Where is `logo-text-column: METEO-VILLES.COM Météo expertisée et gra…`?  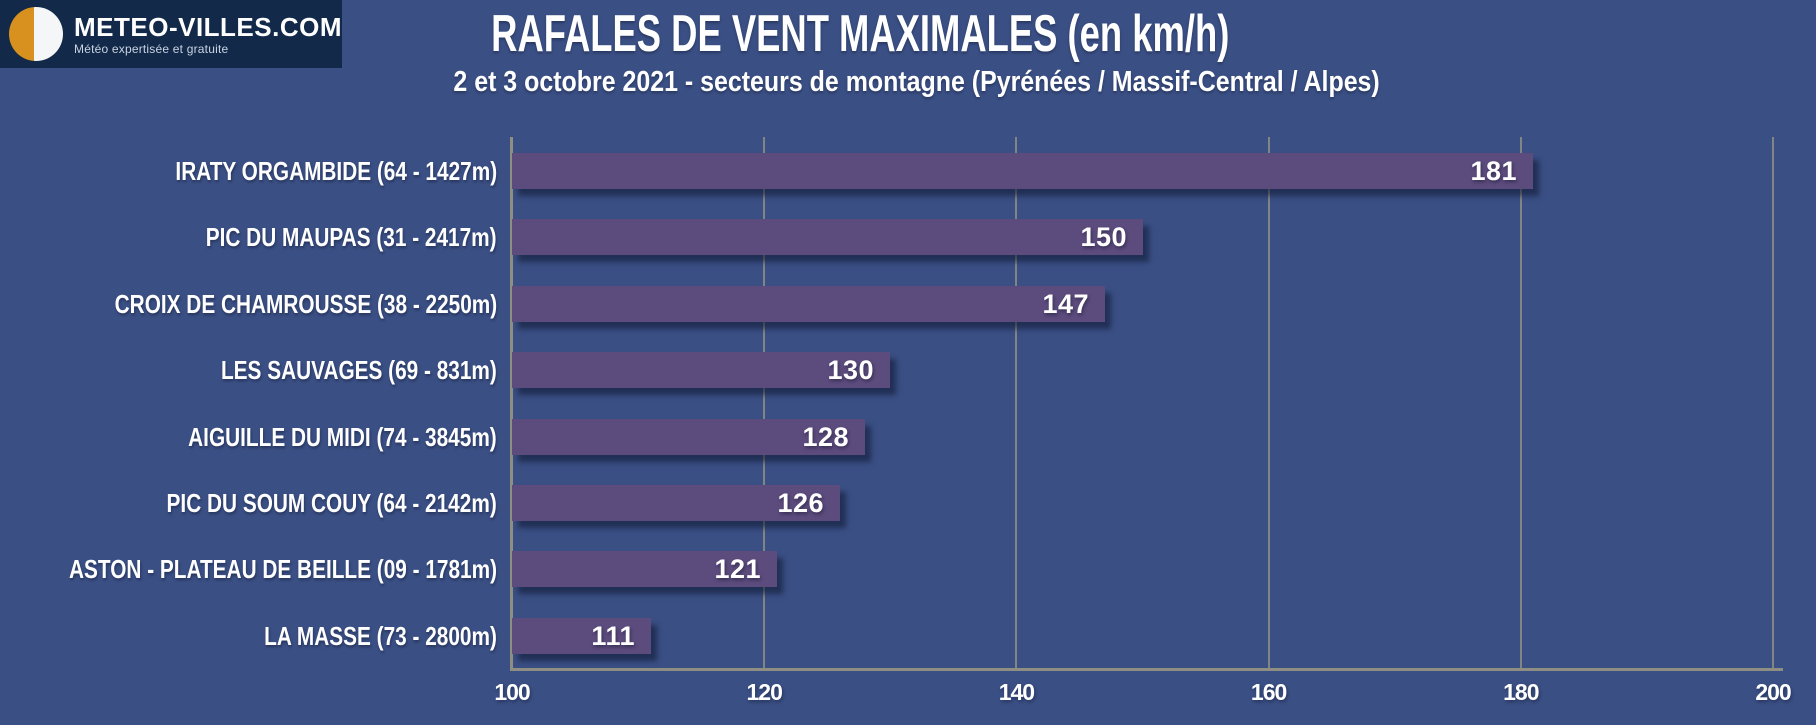 logo-text-column: METEO-VILLES.COM Météo expertisée et gra… is located at coordinates (208, 34).